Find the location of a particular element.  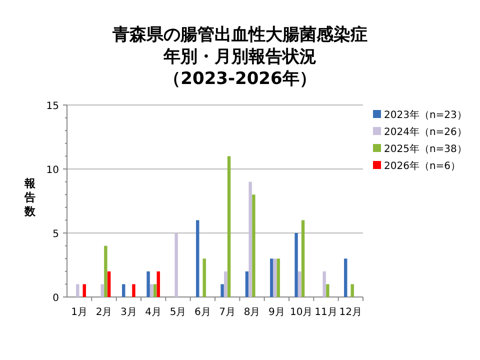

x-tick-label: 3月 is located at coordinates (128, 312).